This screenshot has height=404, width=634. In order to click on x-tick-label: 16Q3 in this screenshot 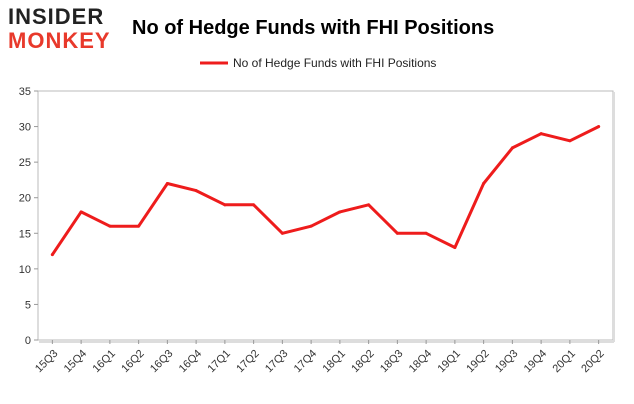, I will do `click(162, 362)`.